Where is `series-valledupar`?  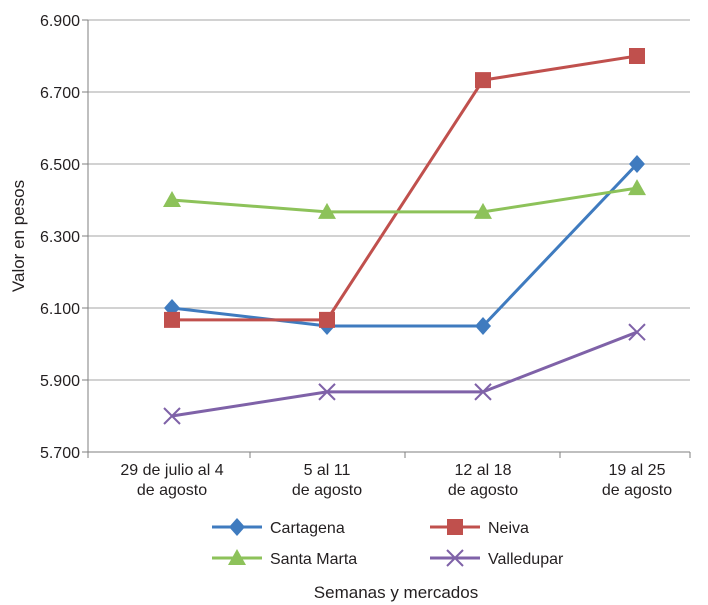 series-valledupar is located at coordinates (404, 374).